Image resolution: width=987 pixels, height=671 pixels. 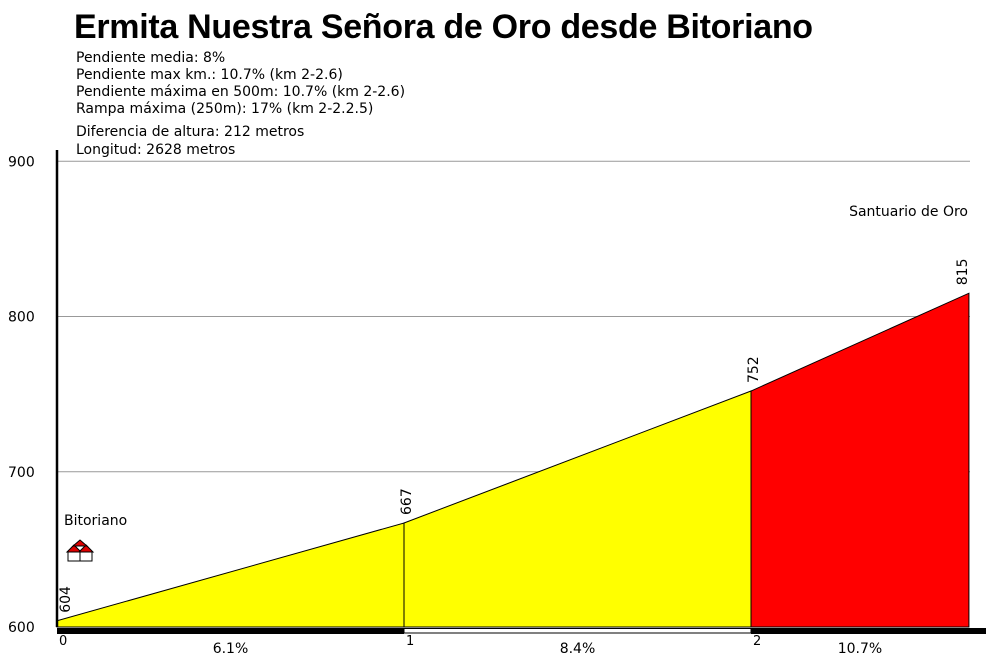 I want to click on gradient-label-2: 8.4%, so click(x=578, y=649).